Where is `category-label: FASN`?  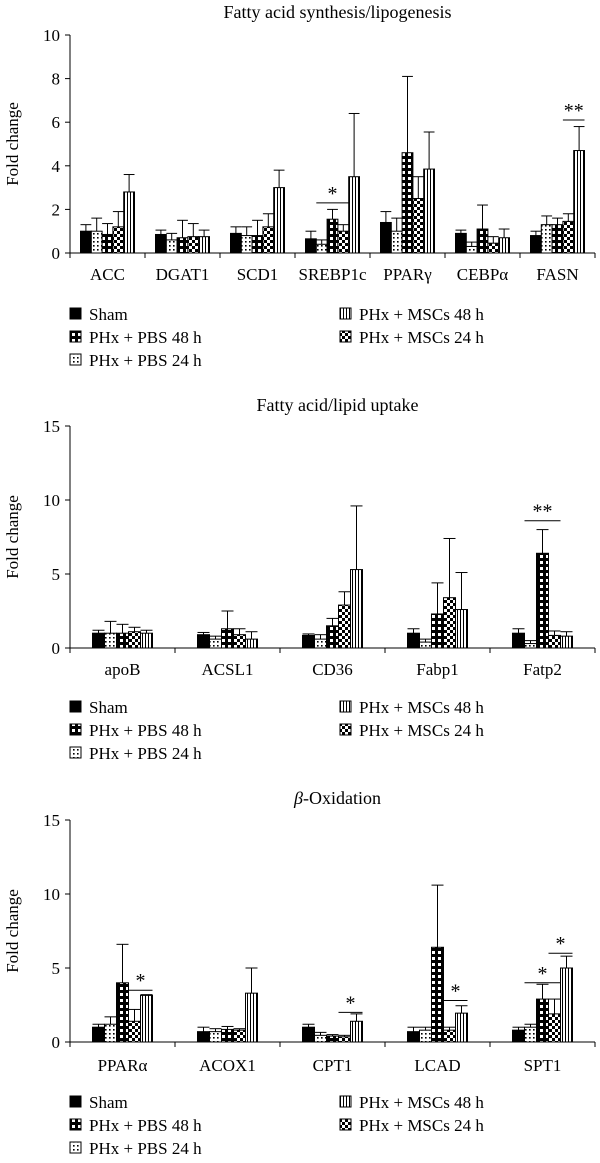
category-label: FASN is located at coordinates (557, 274).